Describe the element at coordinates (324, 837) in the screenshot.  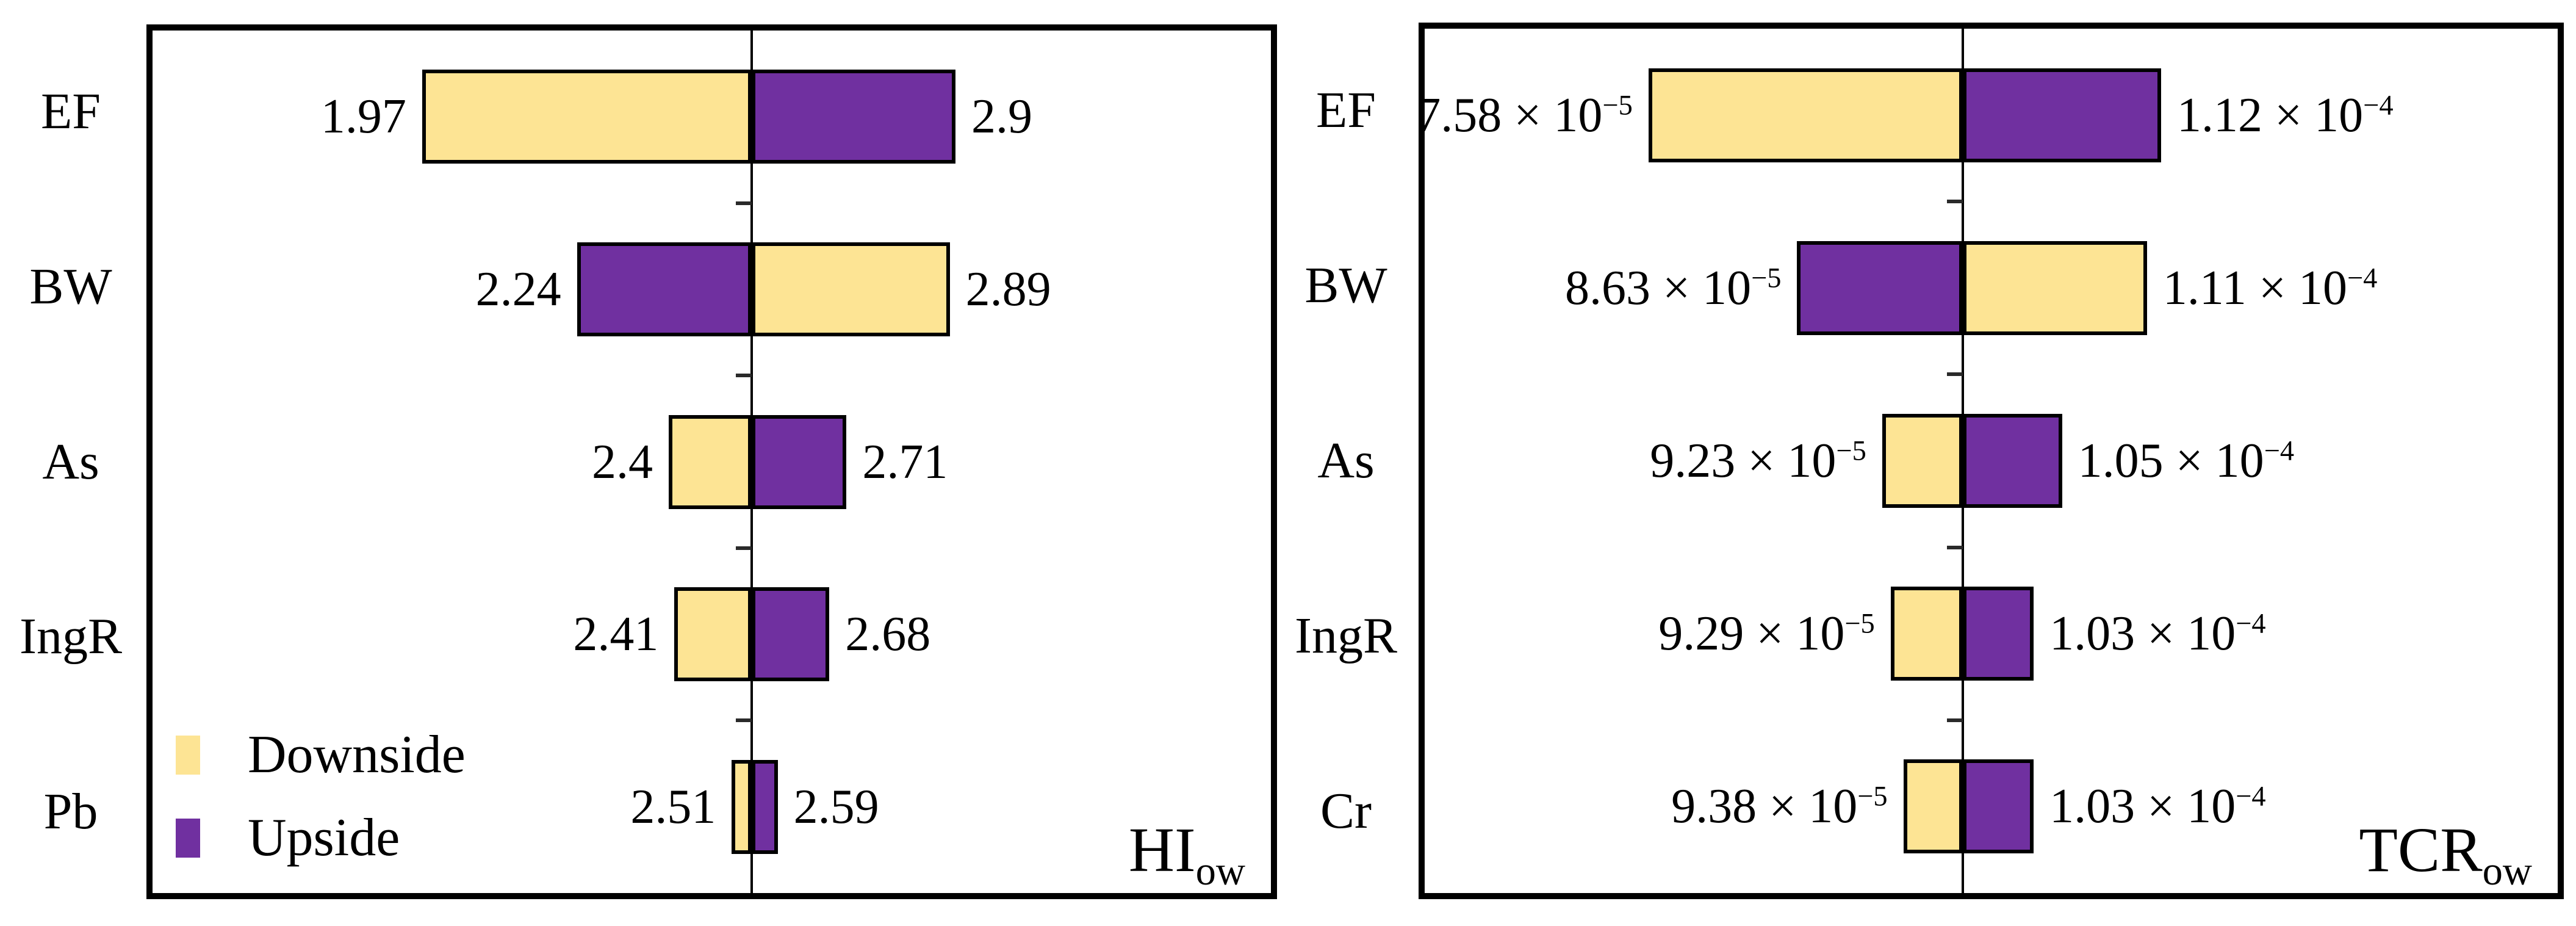
I see `legend-label-upside: Upside` at that location.